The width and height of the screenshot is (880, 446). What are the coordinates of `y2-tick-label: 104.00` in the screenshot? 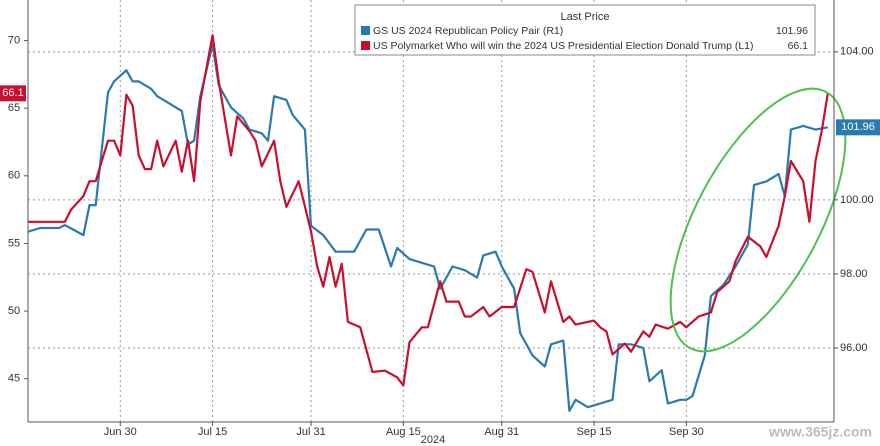 It's located at (857, 52).